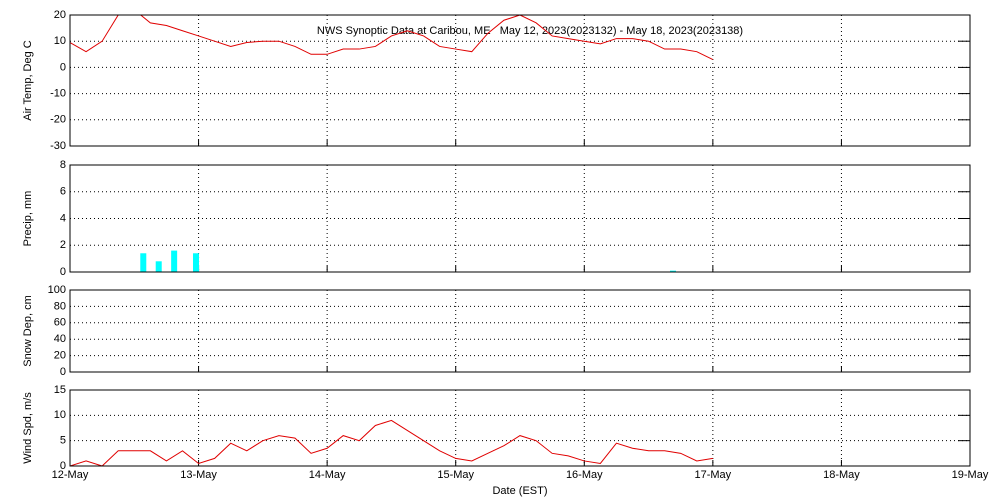 This screenshot has width=1000, height=500. I want to click on y-axis-label: Wind Spd, m/s, so click(28, 428).